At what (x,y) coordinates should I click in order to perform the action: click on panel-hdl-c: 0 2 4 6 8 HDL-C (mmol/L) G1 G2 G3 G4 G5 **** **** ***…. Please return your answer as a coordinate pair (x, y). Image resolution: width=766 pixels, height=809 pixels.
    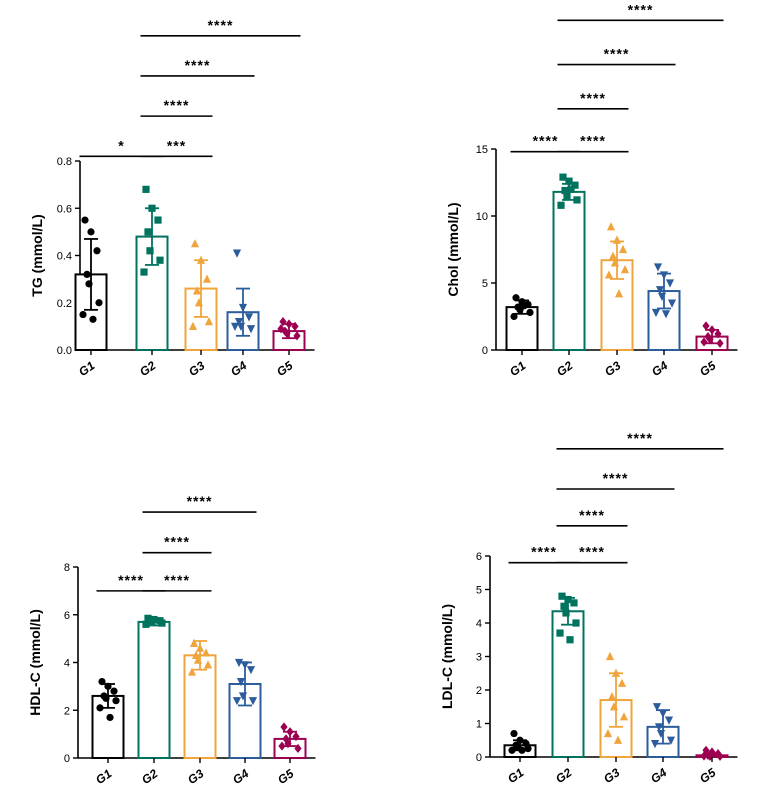
    Looking at the image, I should click on (171, 640).